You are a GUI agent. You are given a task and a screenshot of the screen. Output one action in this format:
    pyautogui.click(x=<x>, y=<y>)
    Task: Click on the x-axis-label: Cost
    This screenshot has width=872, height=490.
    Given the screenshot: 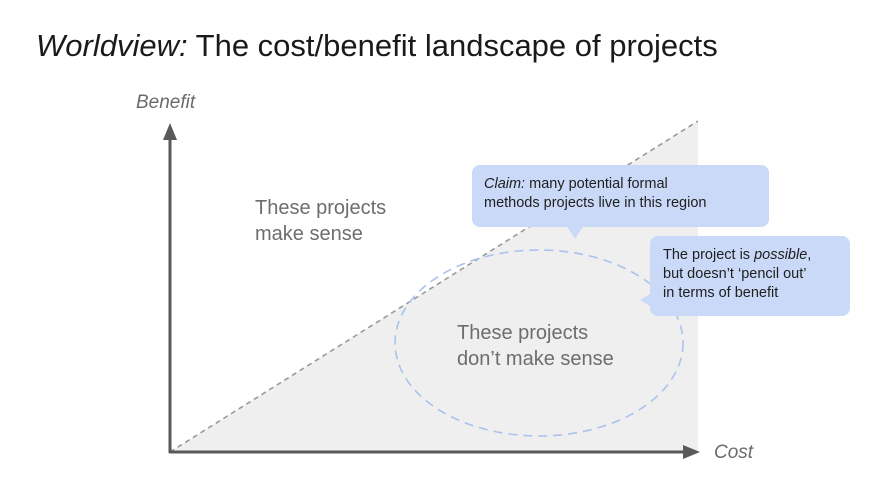 What is the action you would take?
    pyautogui.click(x=734, y=452)
    